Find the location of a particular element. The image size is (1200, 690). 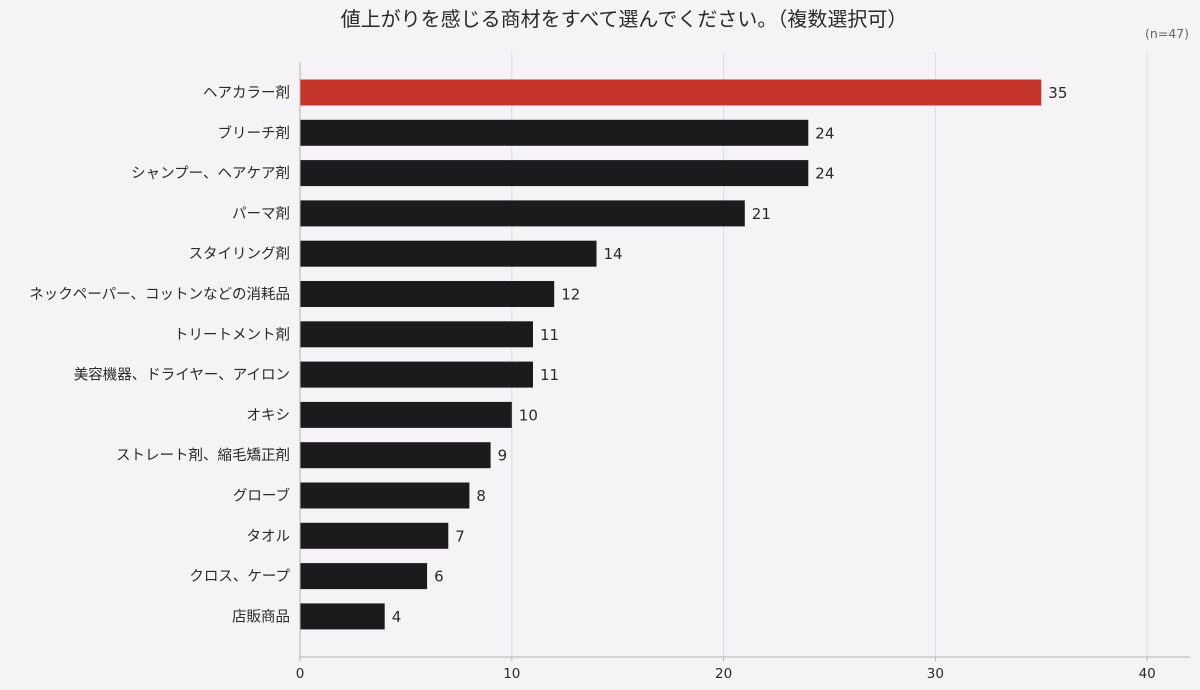

category-label: ブリーチ剤 is located at coordinates (254, 133).